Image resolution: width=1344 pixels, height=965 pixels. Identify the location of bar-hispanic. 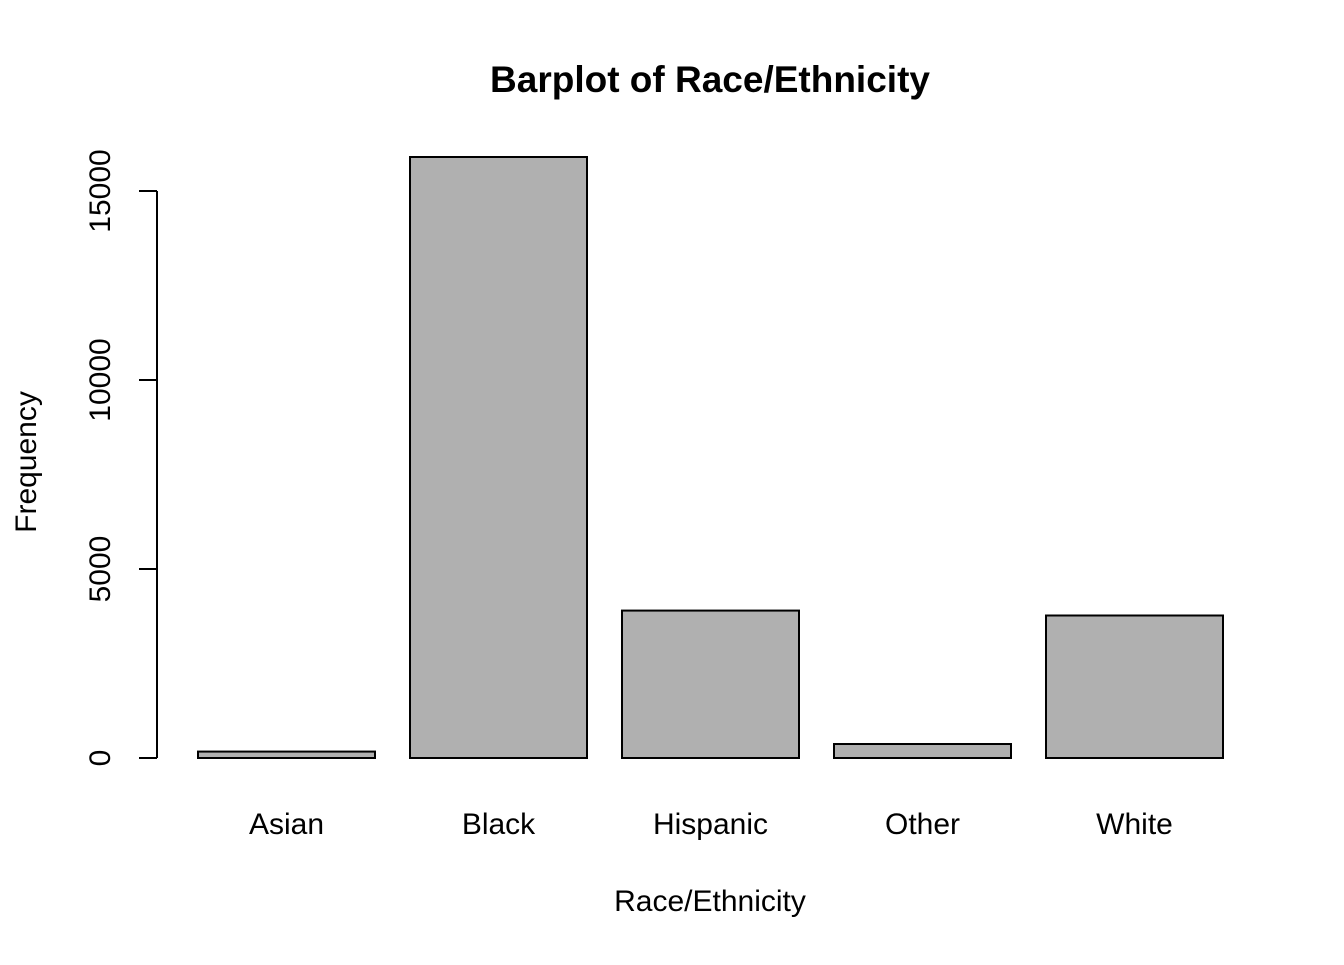
(710, 684).